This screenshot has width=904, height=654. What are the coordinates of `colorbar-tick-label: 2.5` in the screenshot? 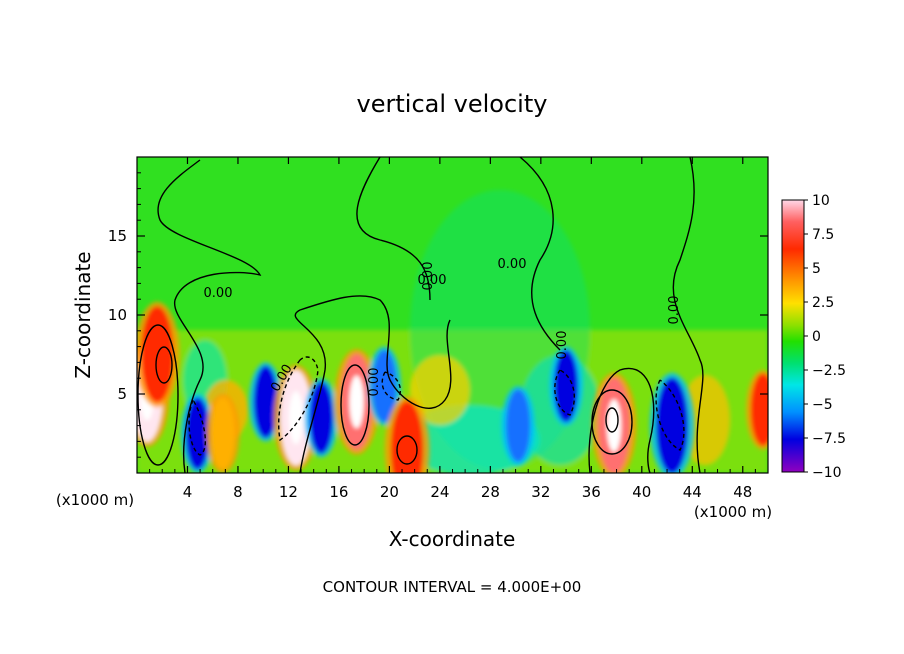 It's located at (823, 303).